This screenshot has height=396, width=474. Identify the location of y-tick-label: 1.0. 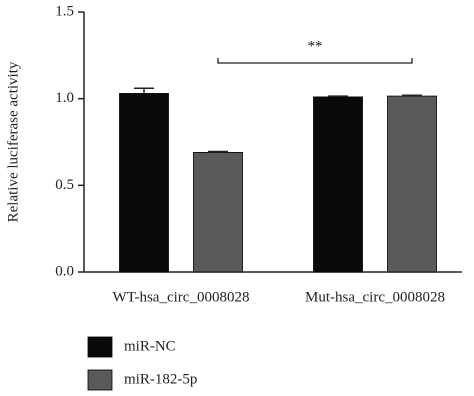
(64, 98).